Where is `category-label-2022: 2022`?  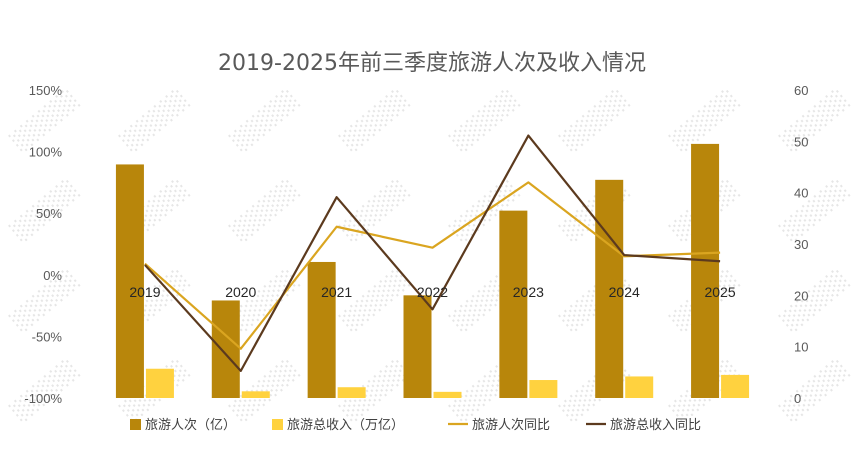
category-label-2022: 2022 is located at coordinates (432, 292).